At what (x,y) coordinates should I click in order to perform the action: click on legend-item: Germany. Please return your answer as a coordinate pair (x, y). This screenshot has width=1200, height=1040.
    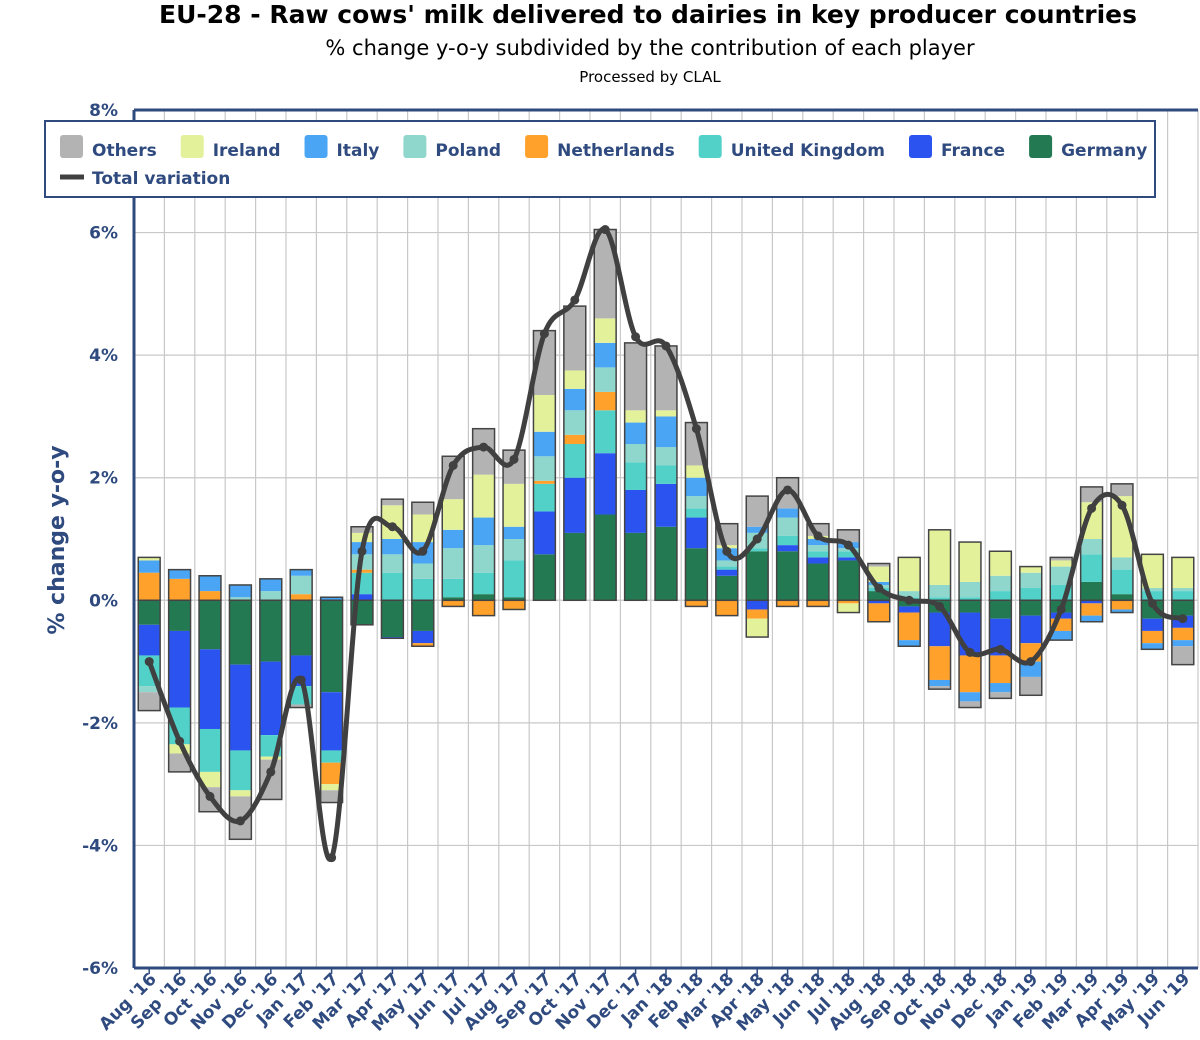
    Looking at the image, I should click on (1088, 148).